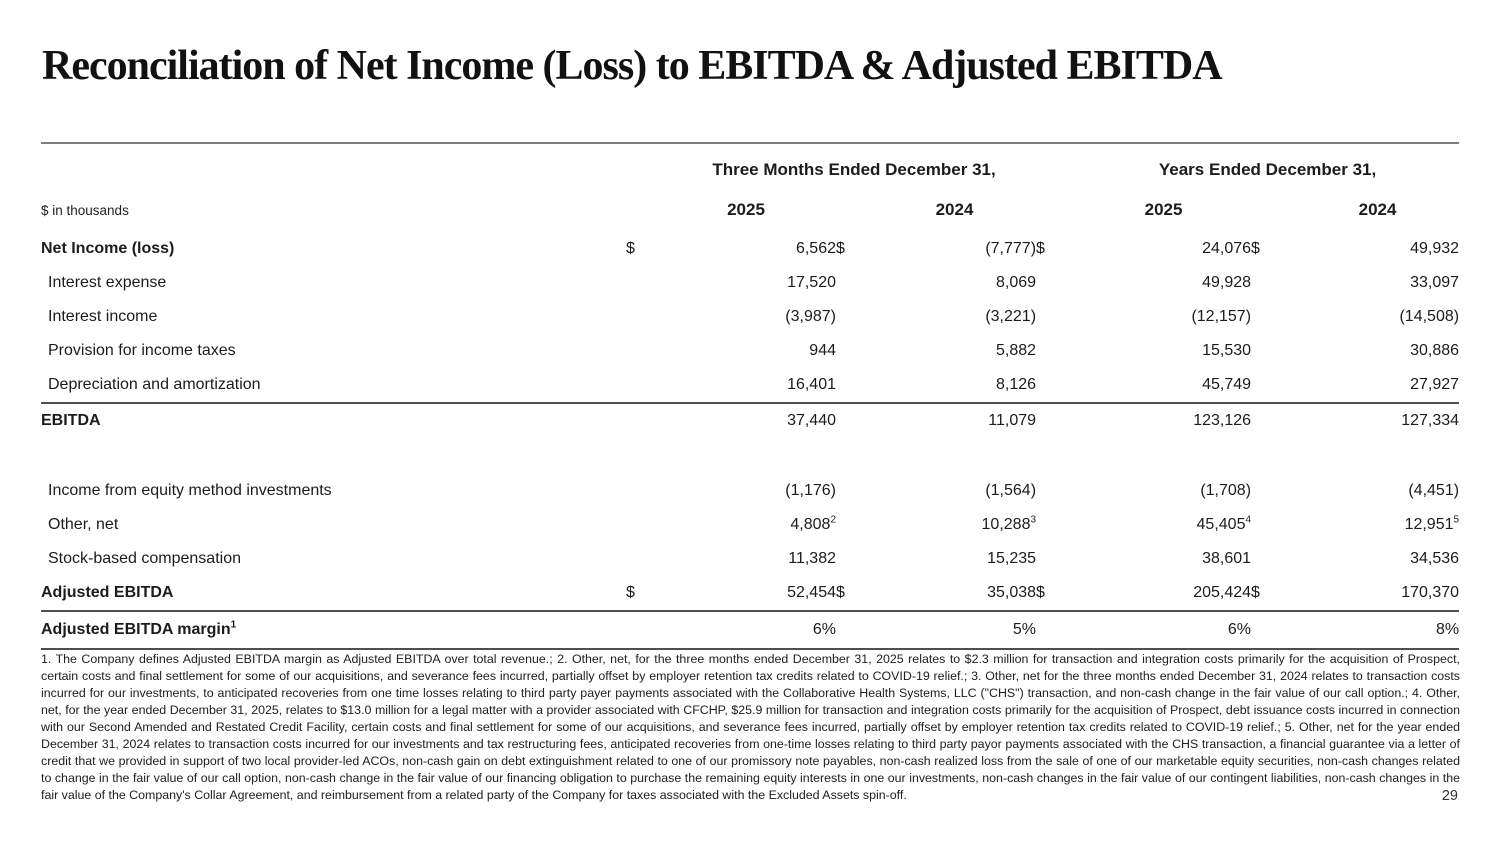 The width and height of the screenshot is (1500, 844). Describe the element at coordinates (1222, 420) in the screenshot. I see `cell-value: 123,126` at that location.